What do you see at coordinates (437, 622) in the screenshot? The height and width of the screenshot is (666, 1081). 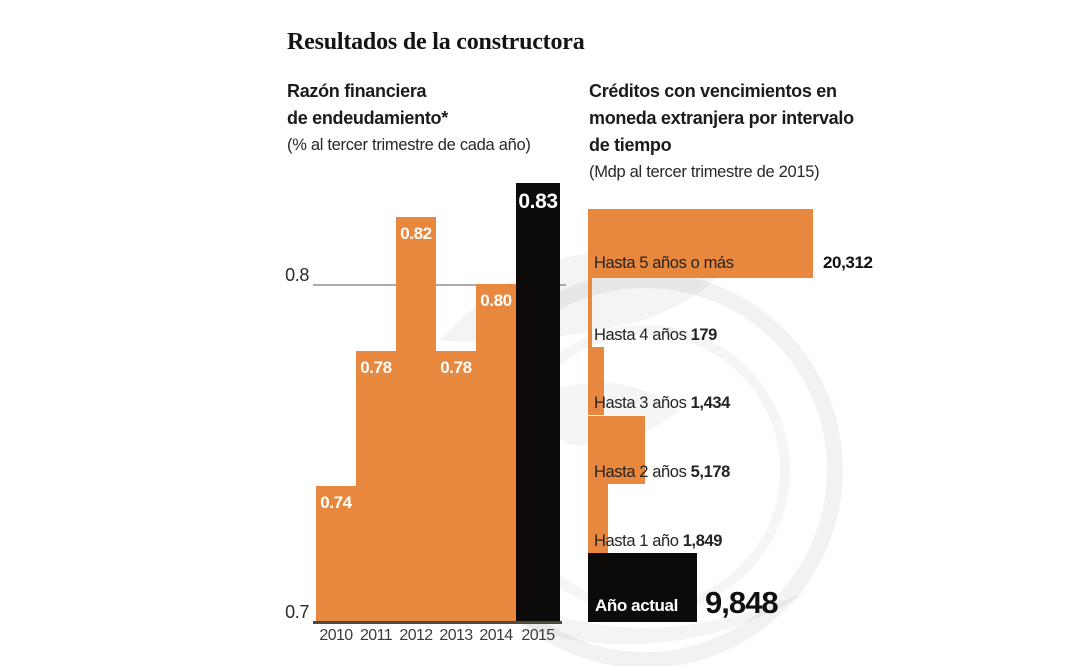 I see `x-axis-baseline` at bounding box center [437, 622].